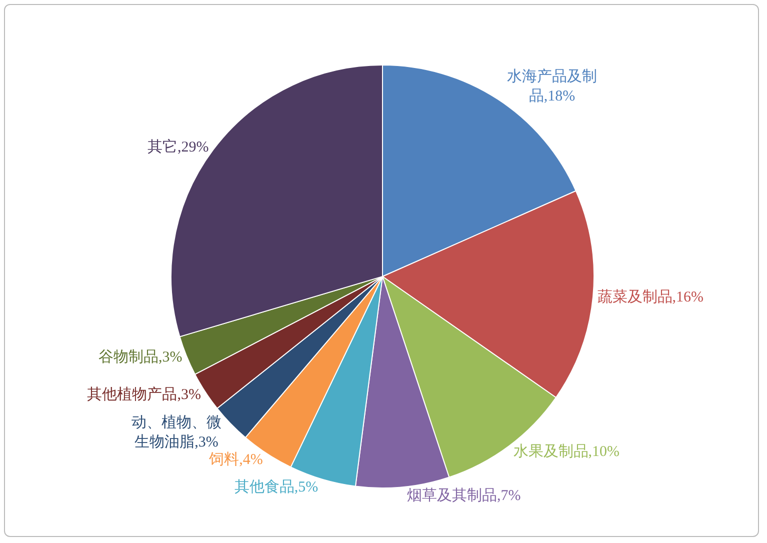 This screenshot has width=767, height=543. What do you see at coordinates (276, 487) in the screenshot?
I see `slice-label: 其他食品,5%` at bounding box center [276, 487].